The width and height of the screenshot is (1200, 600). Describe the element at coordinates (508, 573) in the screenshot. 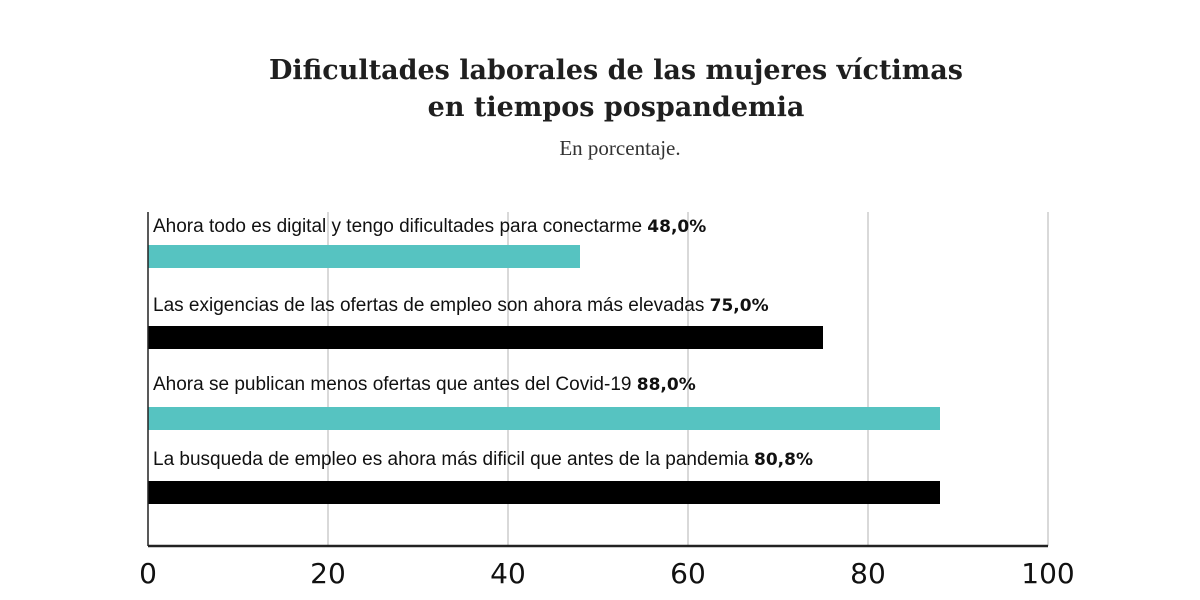

I see `x-tick-label-2: 40` at that location.